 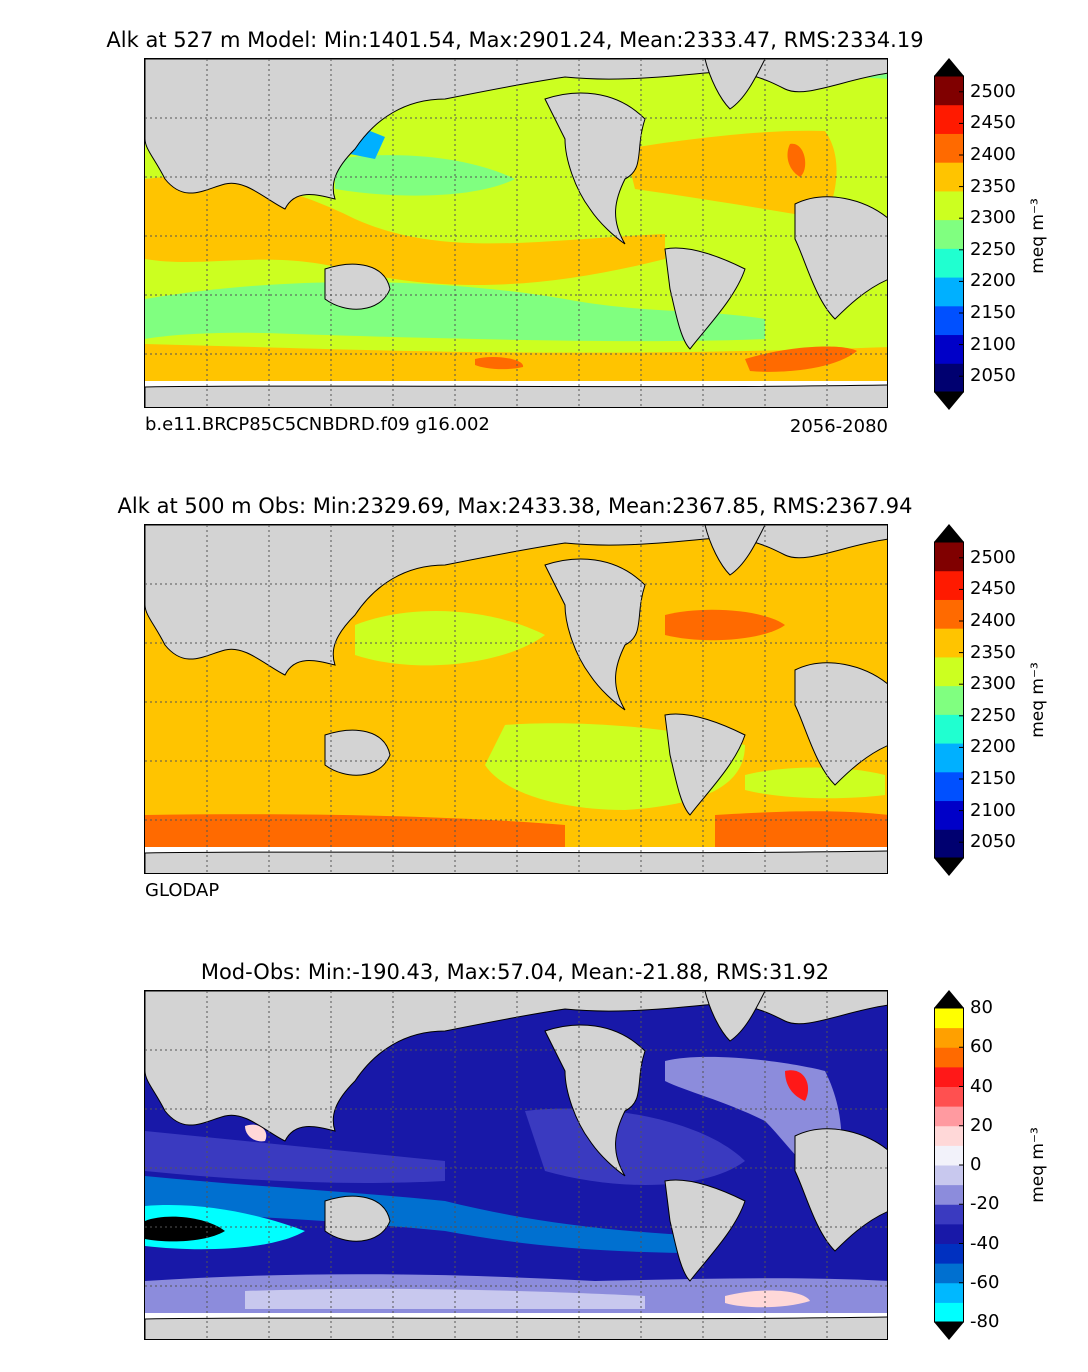 I want to click on case-label: b.e11.BRCP85C5CNBDRD.f09 g16.002, so click(x=317, y=424).